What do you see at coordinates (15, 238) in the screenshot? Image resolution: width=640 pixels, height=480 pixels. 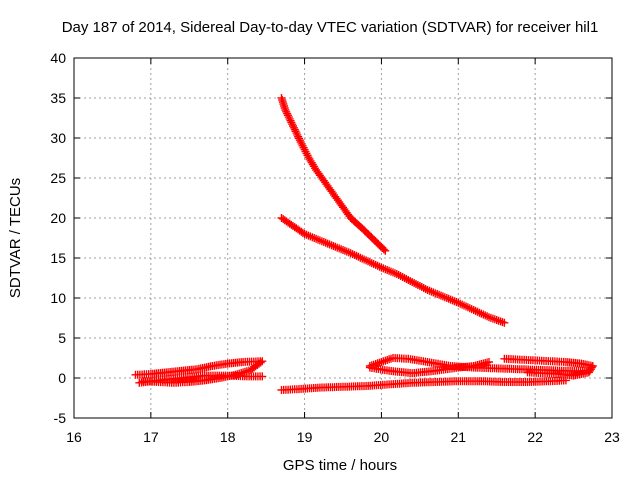 I see `y-axis-title: SDTVAR / TECUs` at bounding box center [15, 238].